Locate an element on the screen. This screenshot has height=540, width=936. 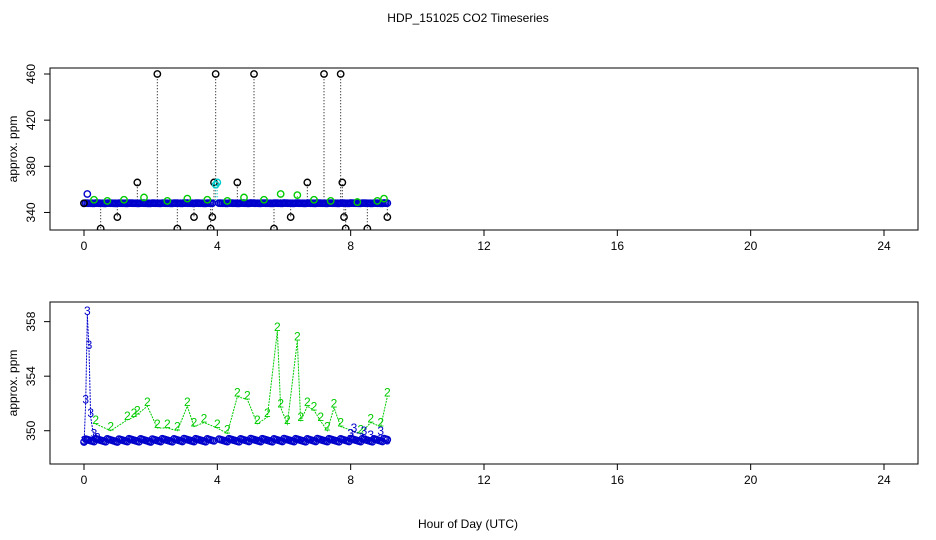
x-axis-label: Hour of Day (UTC) is located at coordinates (468, 524).